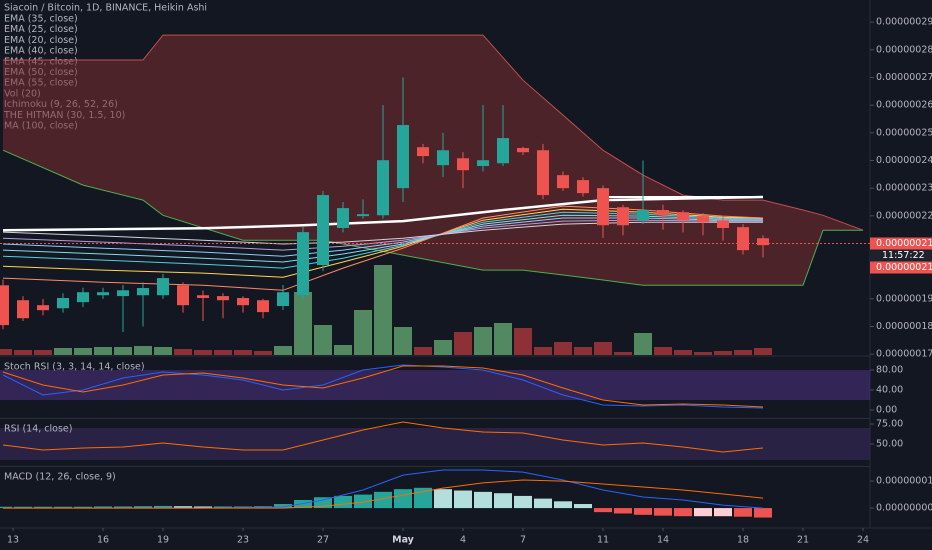  Describe the element at coordinates (904, 49) in the screenshot. I see `y-tick-label: 0.00000028` at that location.